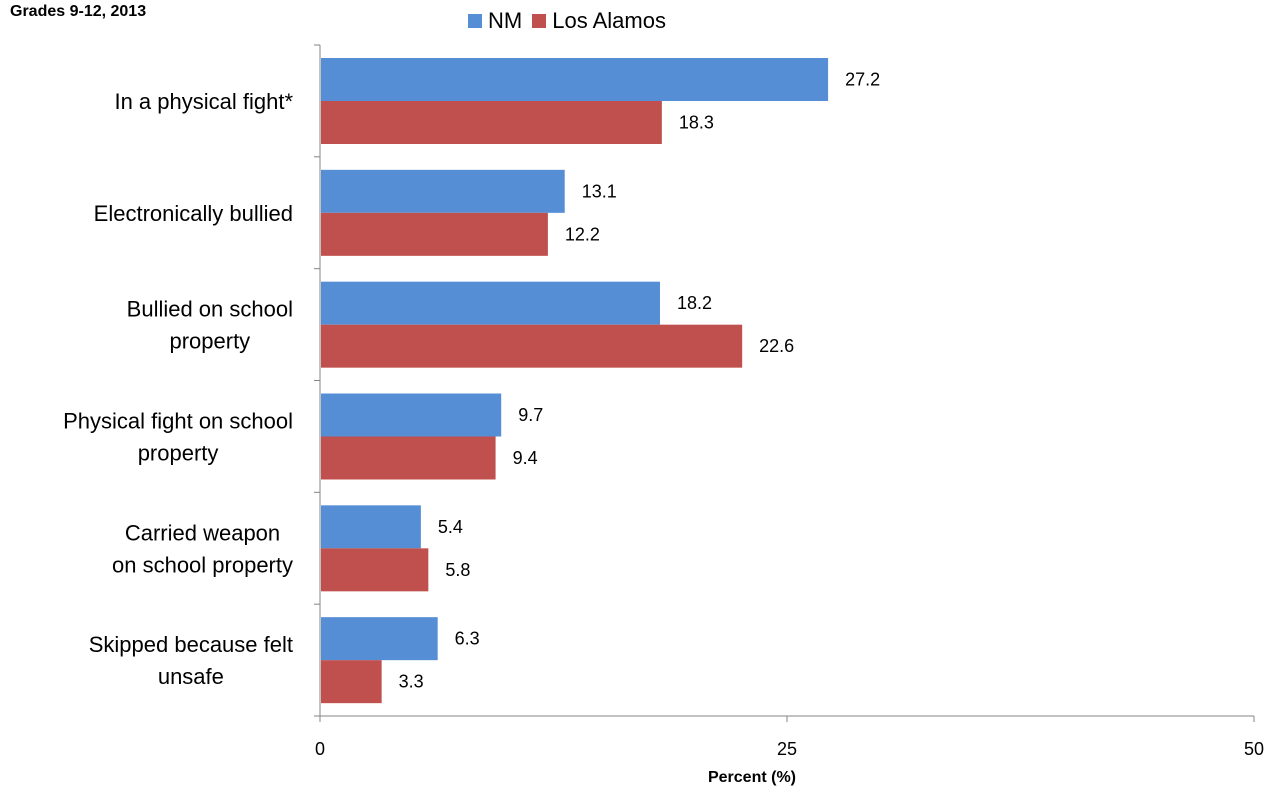  I want to click on data-label: 6.3, so click(467, 639).